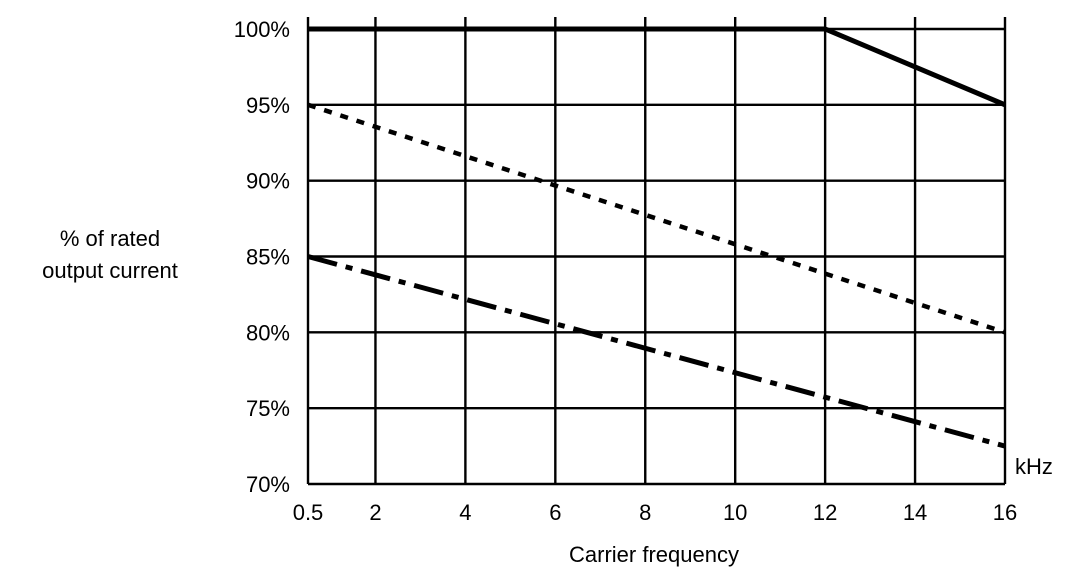 Image resolution: width=1078 pixels, height=568 pixels. Describe the element at coordinates (825, 512) in the screenshot. I see `x-tick-label: 12` at that location.